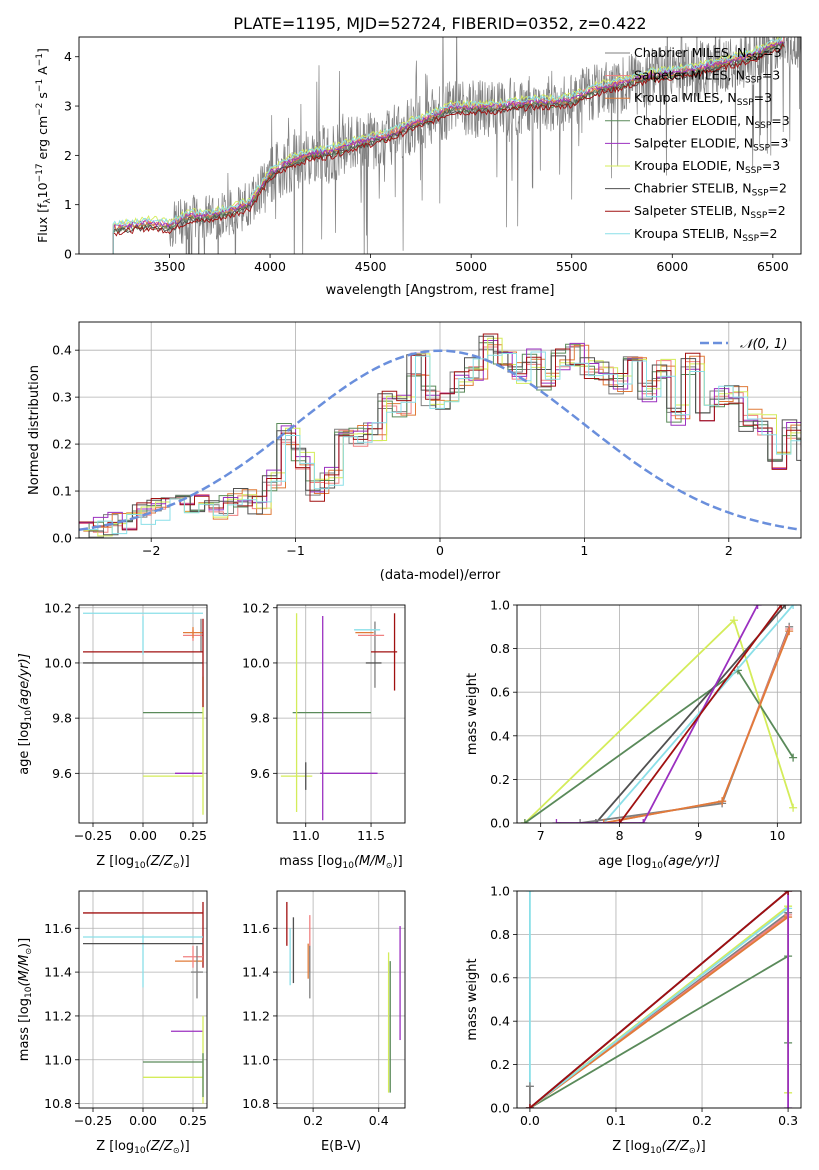 This screenshot has width=819, height=1170. What do you see at coordinates (689, 165) in the screenshot?
I see `legend-entry-base: Kroupa ELODIE, N` at bounding box center [689, 165].